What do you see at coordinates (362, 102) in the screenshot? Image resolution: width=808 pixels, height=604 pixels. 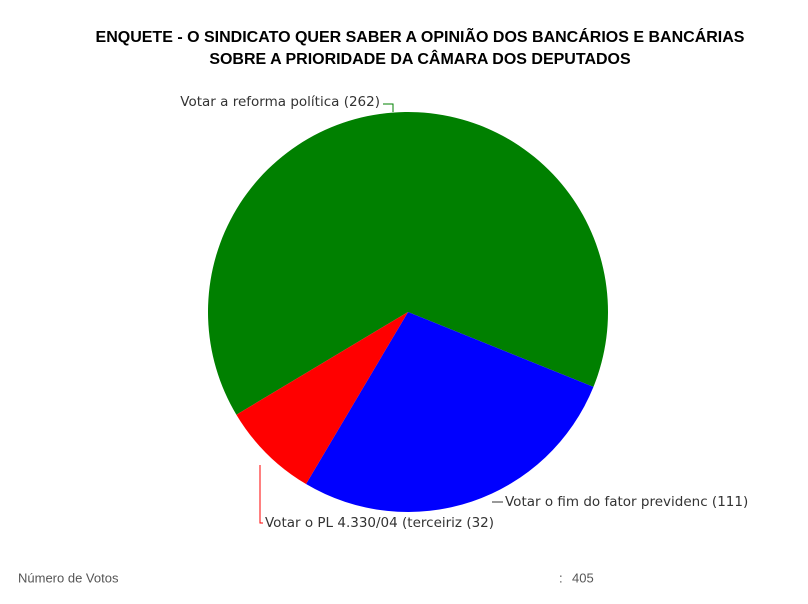 I see `slice-value-label: (262)` at bounding box center [362, 102].